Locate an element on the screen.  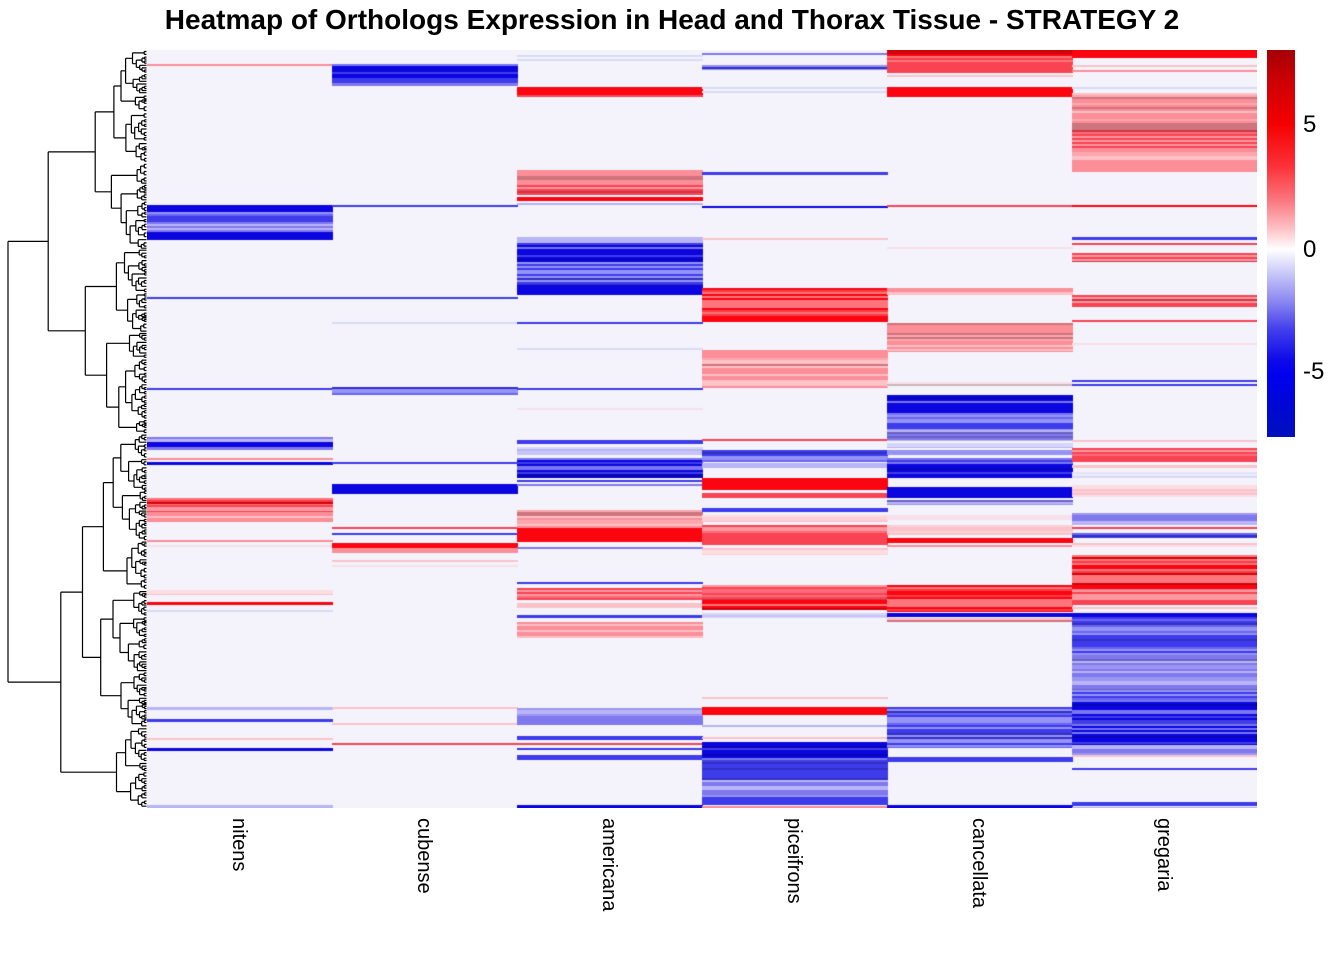
column-label-piceifrons: piceifrons is located at coordinates (793, 861).